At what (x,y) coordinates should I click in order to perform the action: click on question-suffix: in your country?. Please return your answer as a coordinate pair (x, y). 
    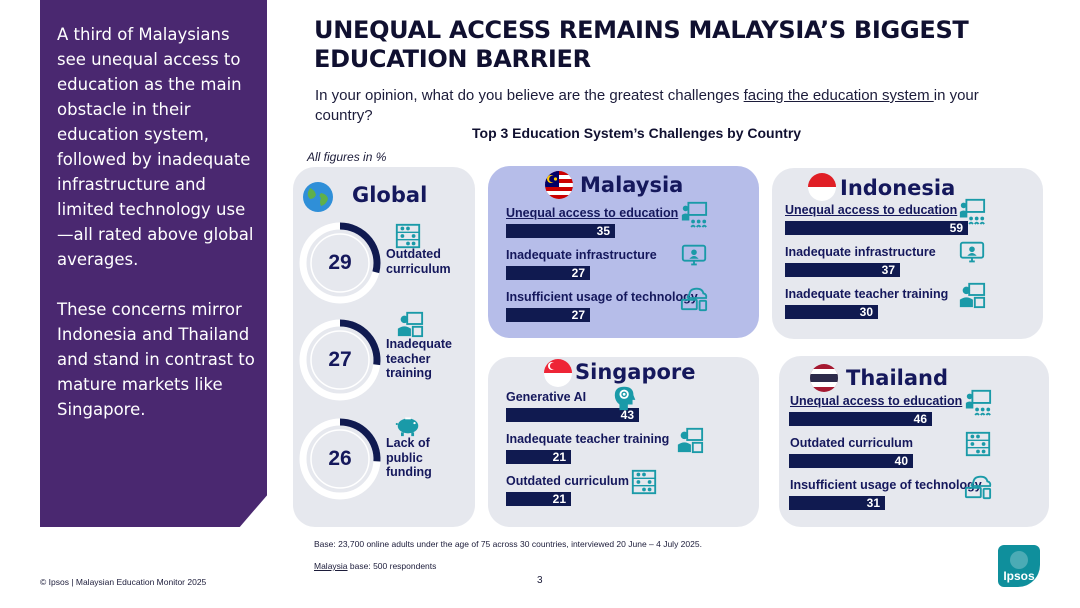
    Looking at the image, I should click on (647, 105).